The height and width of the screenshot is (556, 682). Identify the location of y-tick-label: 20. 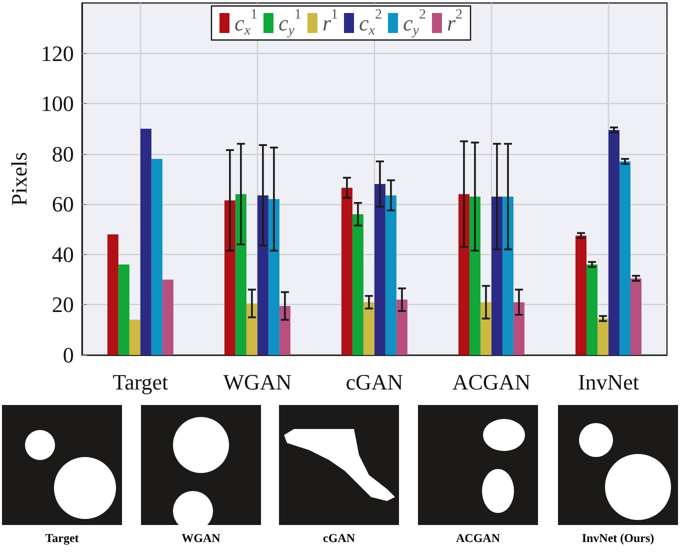
(63, 305).